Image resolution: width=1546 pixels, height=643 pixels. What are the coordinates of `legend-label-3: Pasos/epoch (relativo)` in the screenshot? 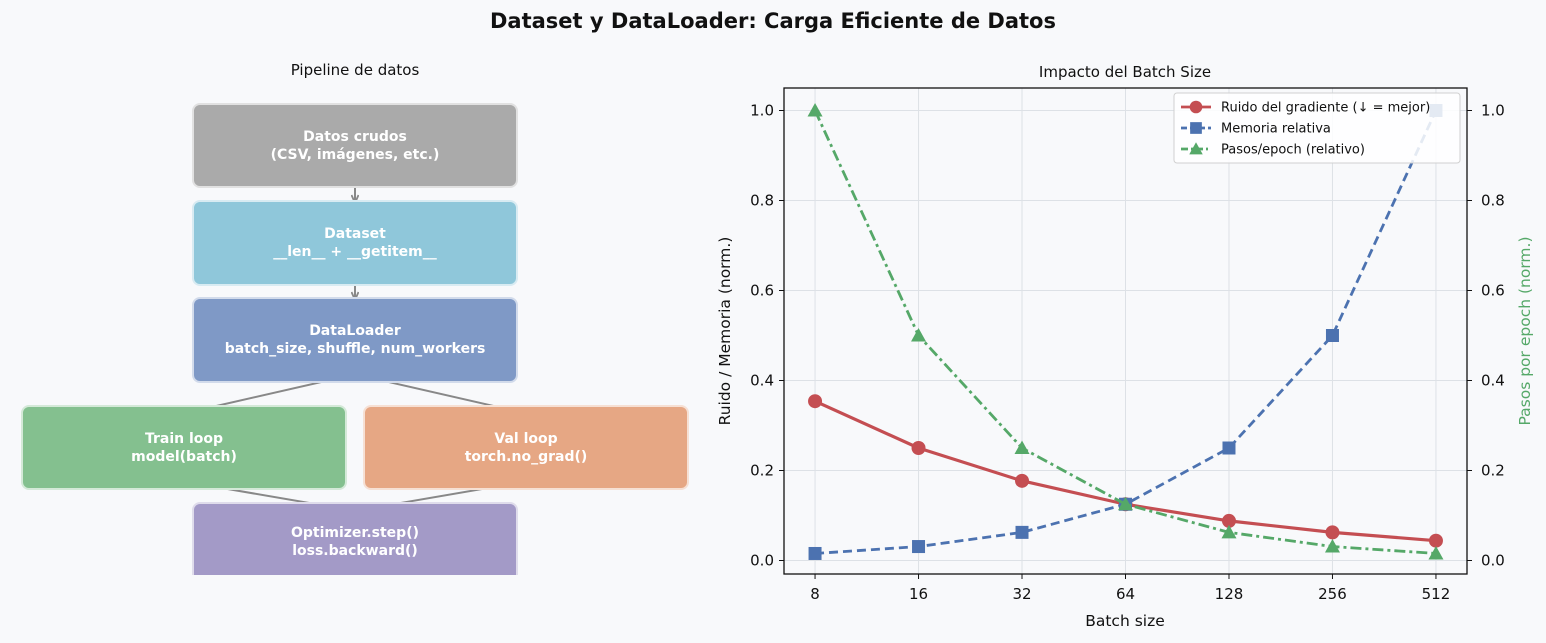 It's located at (1293, 150).